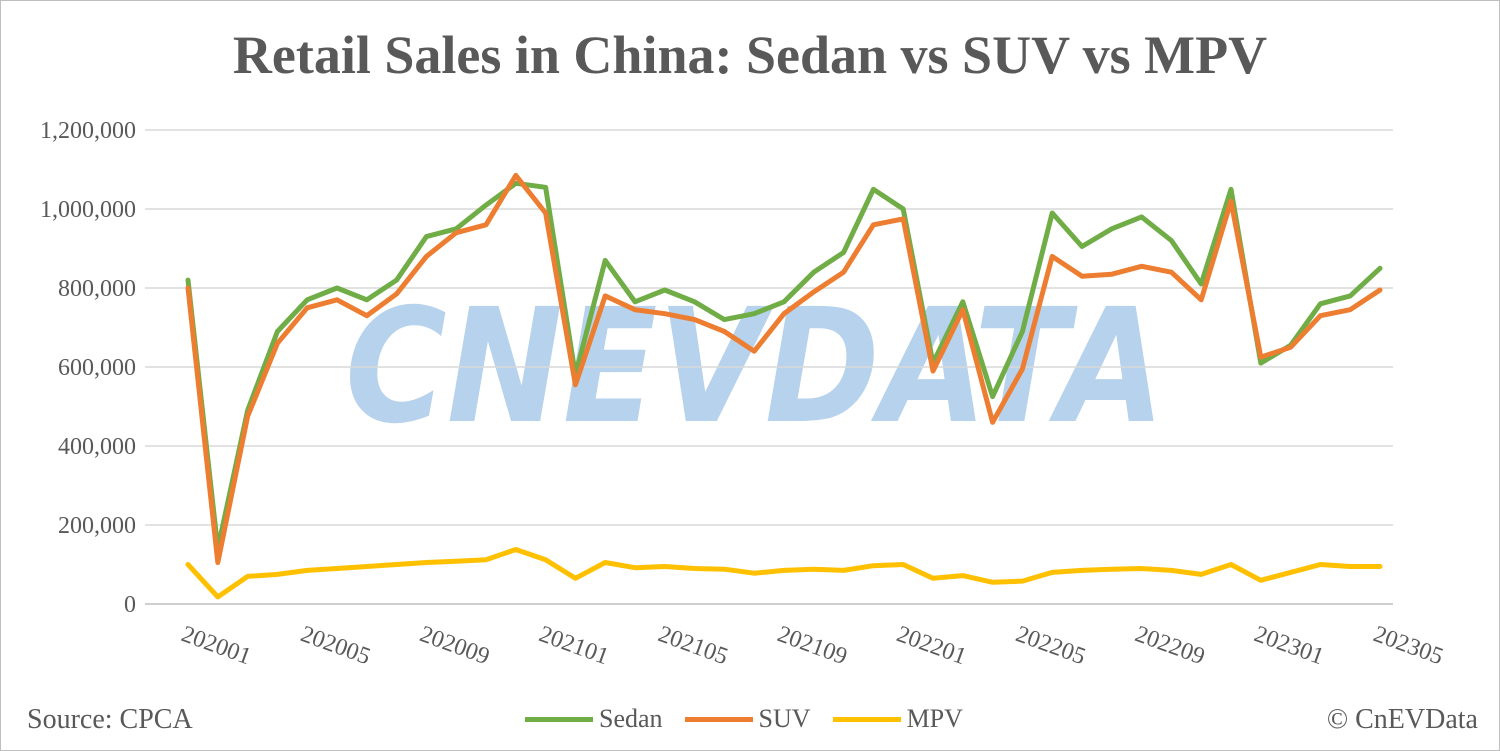 The width and height of the screenshot is (1500, 751). Describe the element at coordinates (454, 645) in the screenshot. I see `x-tick-label: 202009` at that location.